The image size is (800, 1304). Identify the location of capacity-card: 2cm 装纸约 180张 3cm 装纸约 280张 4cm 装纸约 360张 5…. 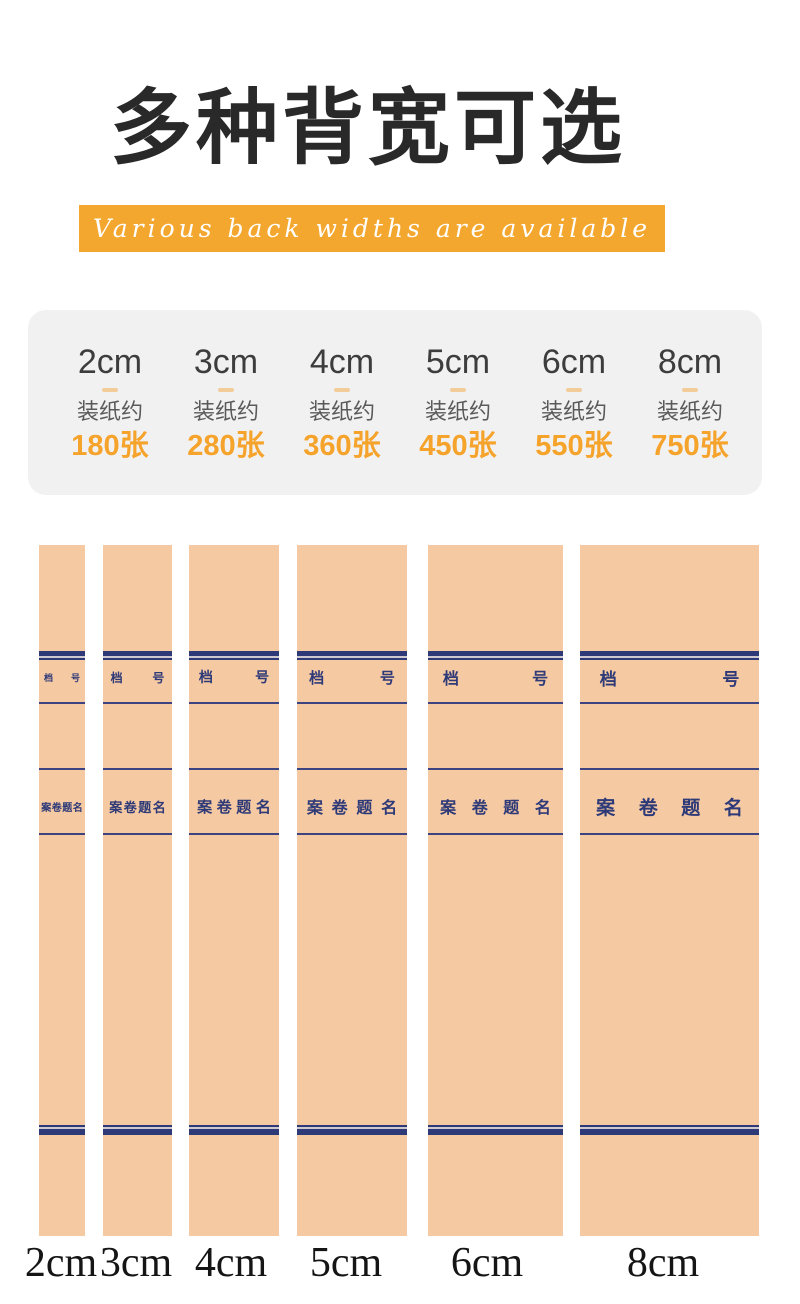
(395, 402).